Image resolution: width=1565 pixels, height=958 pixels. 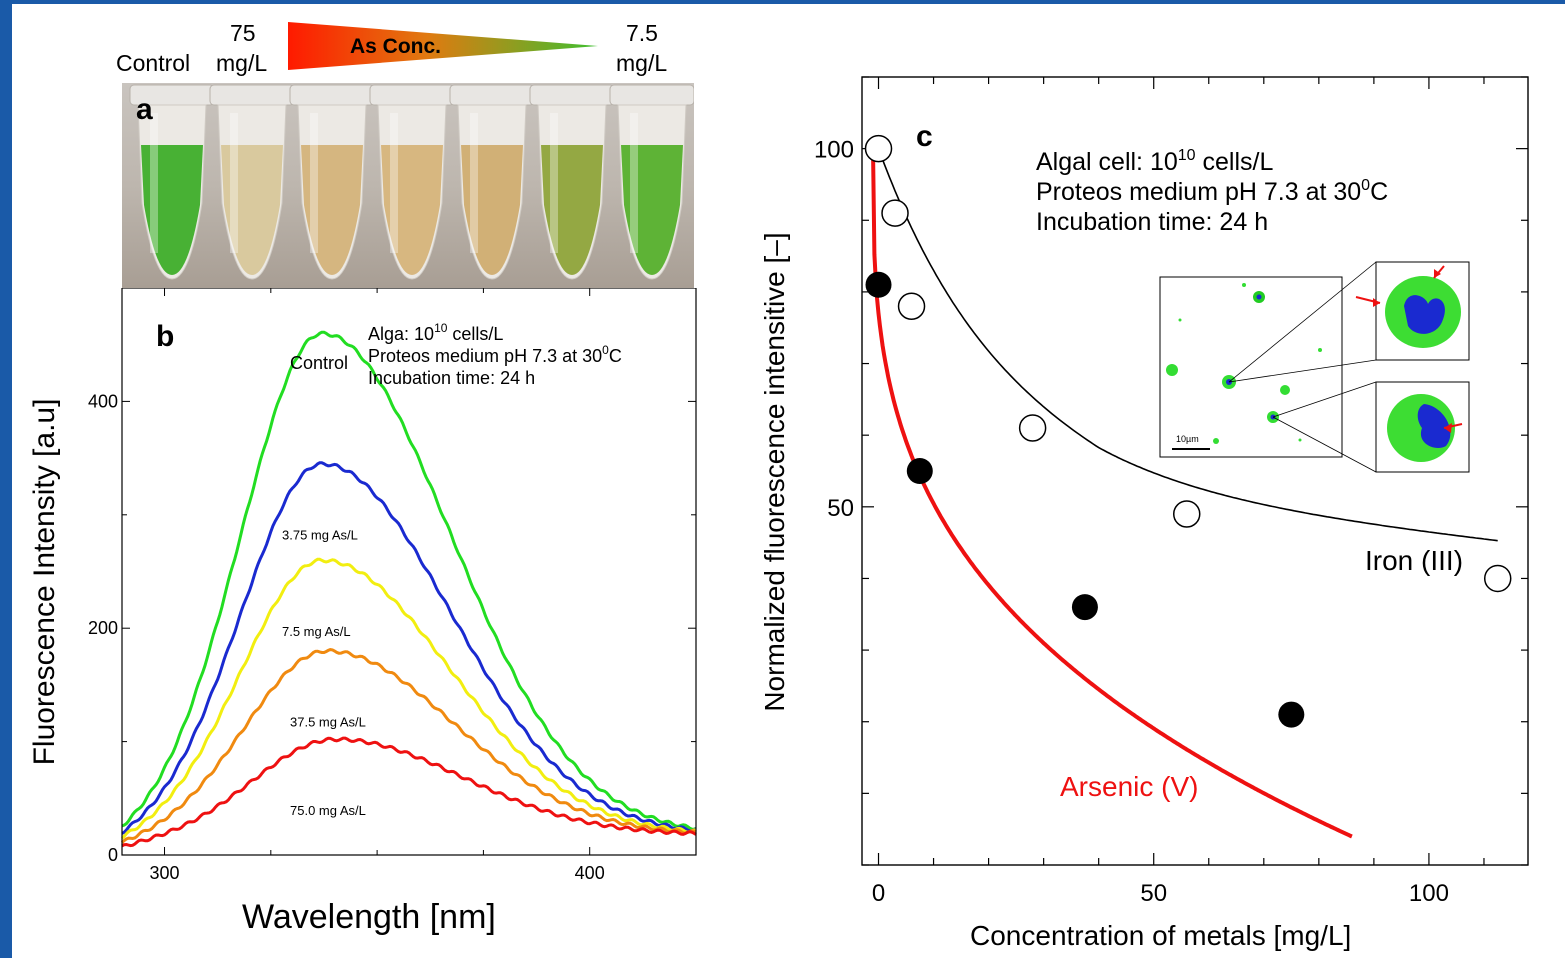 What do you see at coordinates (320, 534) in the screenshot?
I see `series-label: 3.75 mg As/L` at bounding box center [320, 534].